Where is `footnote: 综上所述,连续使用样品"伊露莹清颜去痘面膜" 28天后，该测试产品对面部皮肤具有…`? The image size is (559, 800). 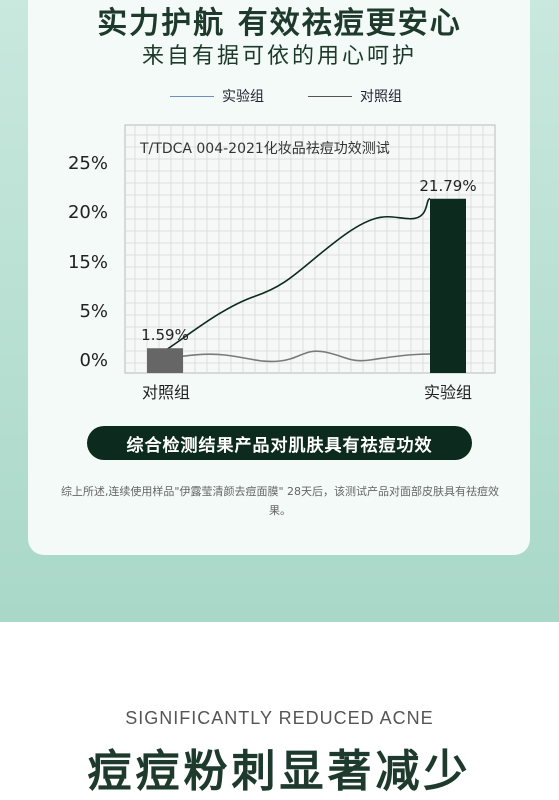 footnote: 综上所述,连续使用样品"伊露莹清颜去痘面膜" 28天后，该测试产品对面部皮肤具有… is located at coordinates (280, 501).